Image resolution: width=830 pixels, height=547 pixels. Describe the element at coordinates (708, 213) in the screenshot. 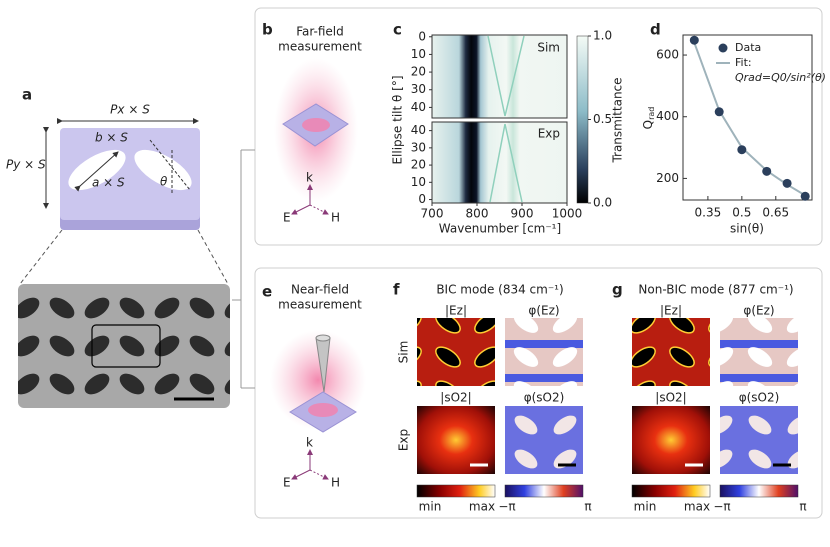

I see `x-tick-label: 0.35` at that location.